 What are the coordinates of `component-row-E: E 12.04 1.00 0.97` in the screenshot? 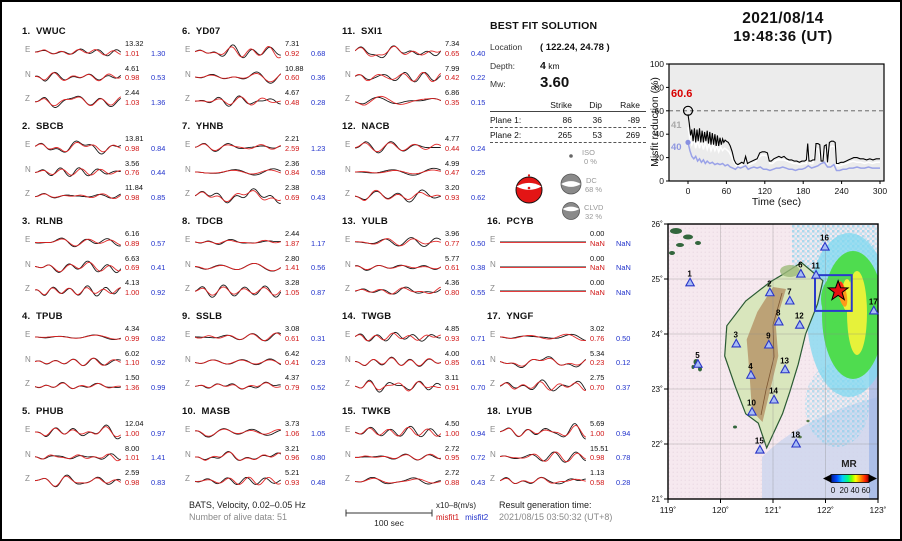 It's located at (100, 431).